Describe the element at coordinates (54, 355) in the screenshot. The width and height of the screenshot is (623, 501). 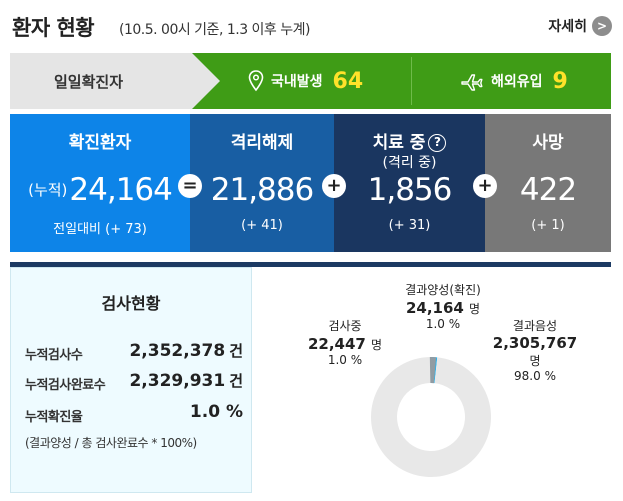
I see `test-row-label: 누적검사수` at that location.